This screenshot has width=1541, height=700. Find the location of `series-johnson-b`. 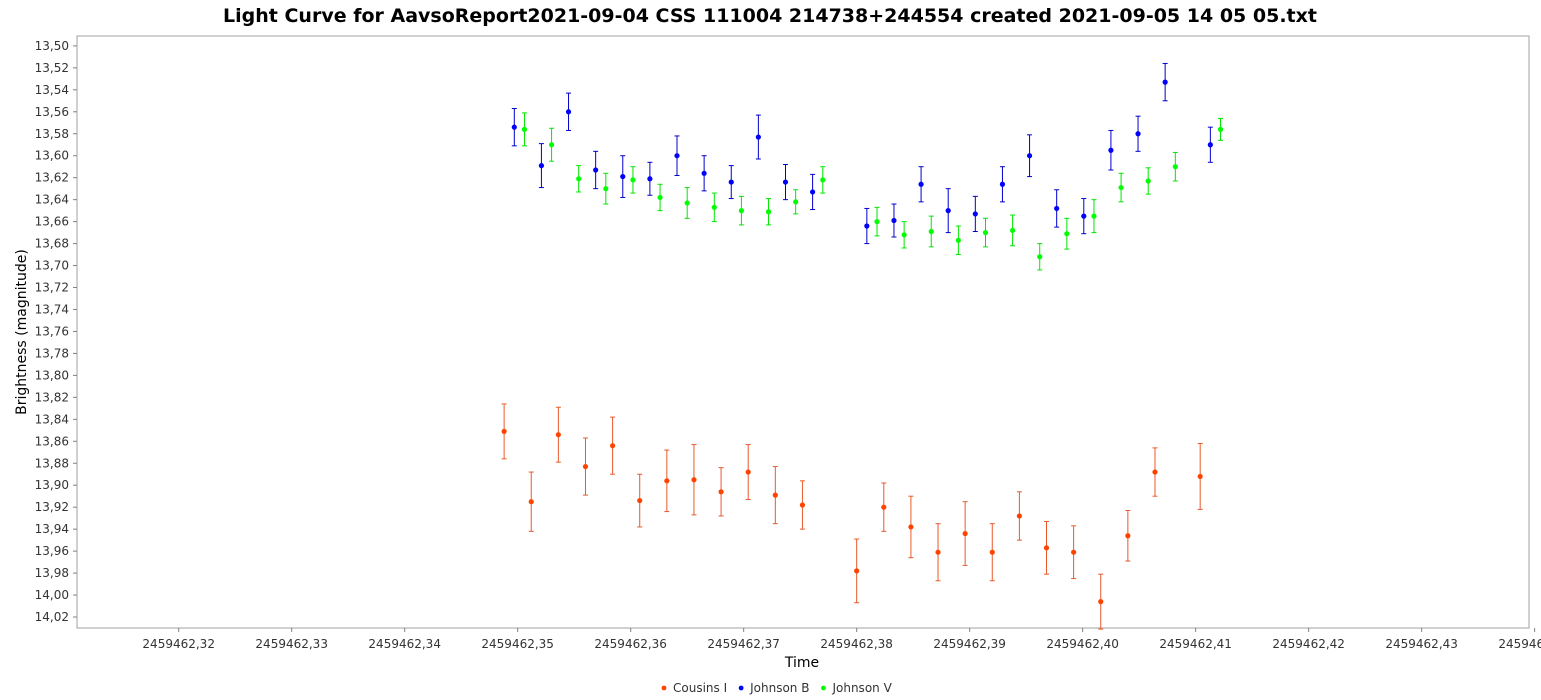

series-johnson-b is located at coordinates (862, 153).